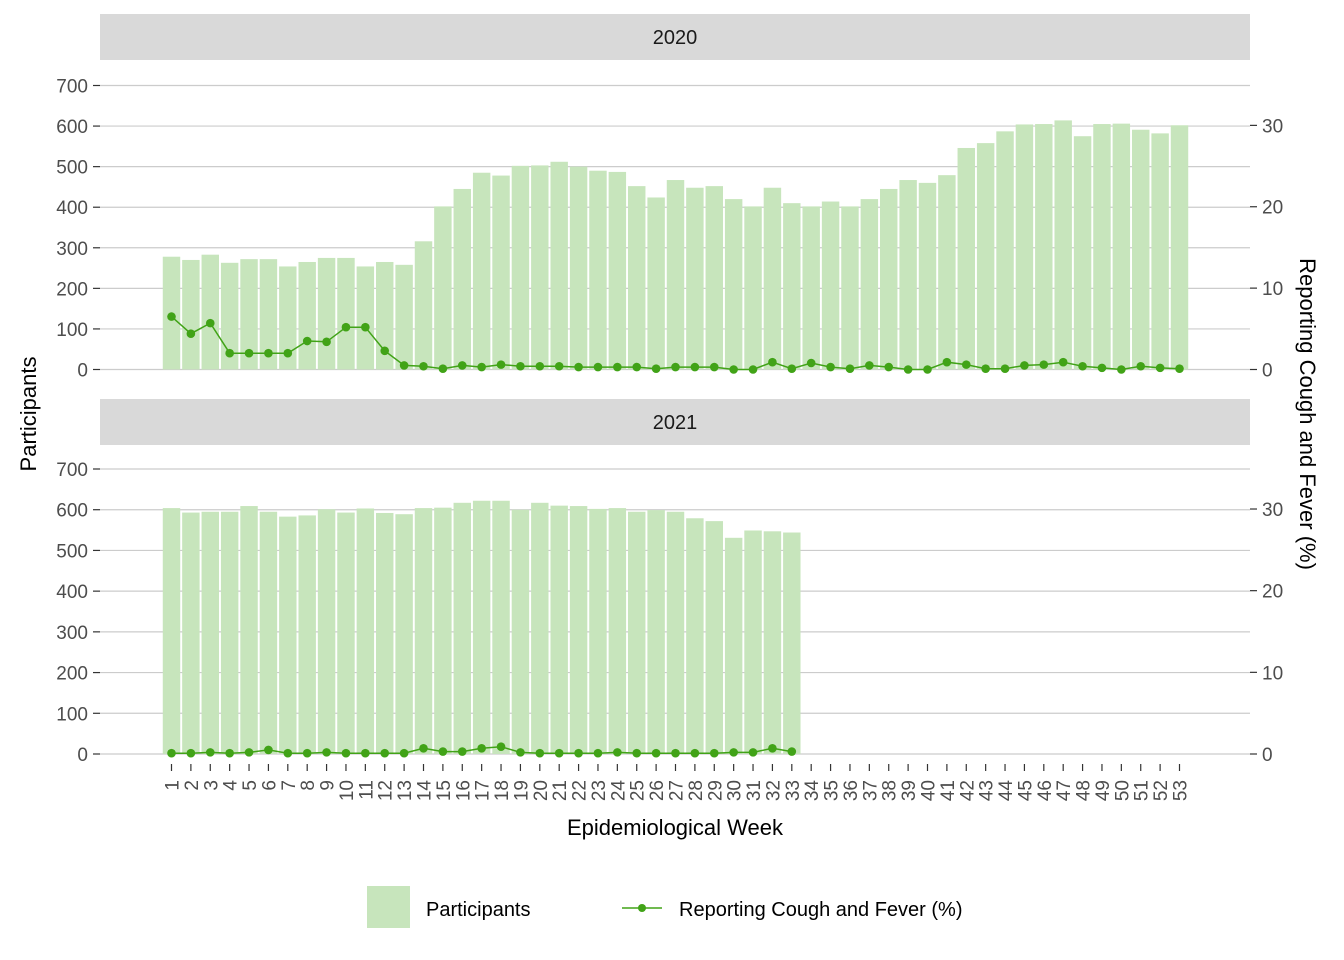  I want to click on x-tick-label: 46, so click(1045, 790).